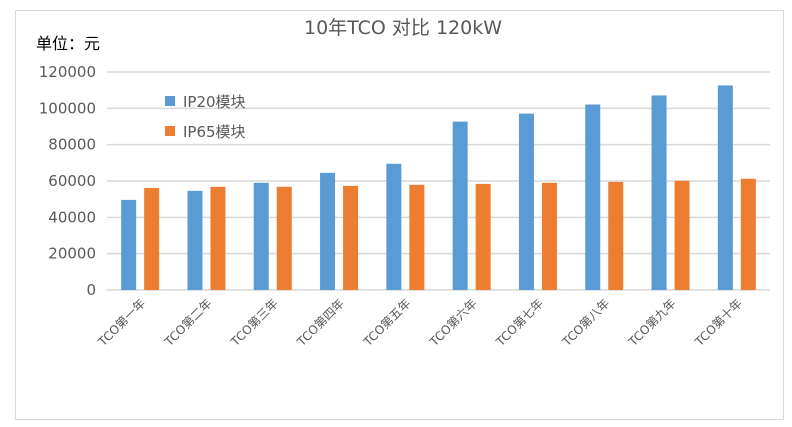 Image resolution: width=792 pixels, height=427 pixels. I want to click on legend-label: IP65模块, so click(214, 132).